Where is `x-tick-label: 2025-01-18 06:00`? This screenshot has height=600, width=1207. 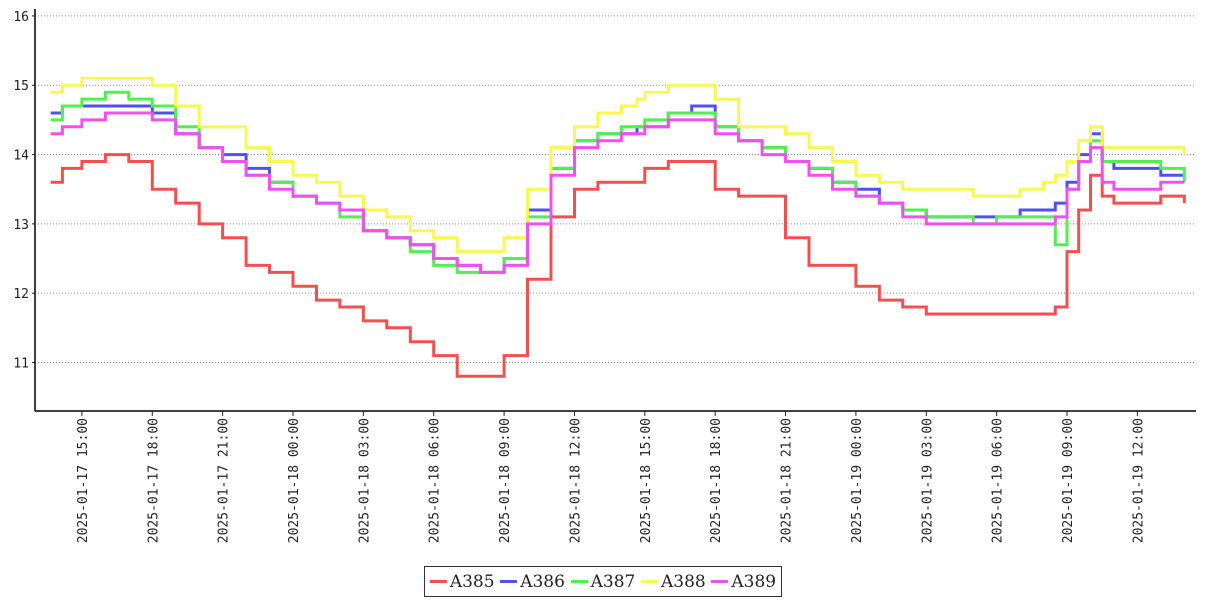
x-tick-label: 2025-01-18 06:00 is located at coordinates (435, 480).